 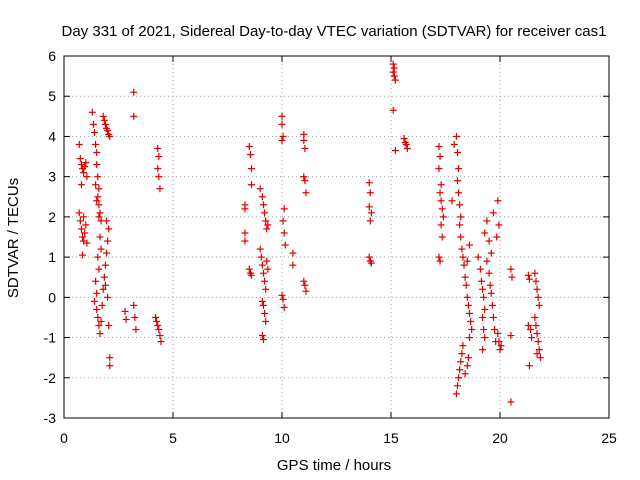 I want to click on y-tick-label: -3, so click(x=50, y=418).